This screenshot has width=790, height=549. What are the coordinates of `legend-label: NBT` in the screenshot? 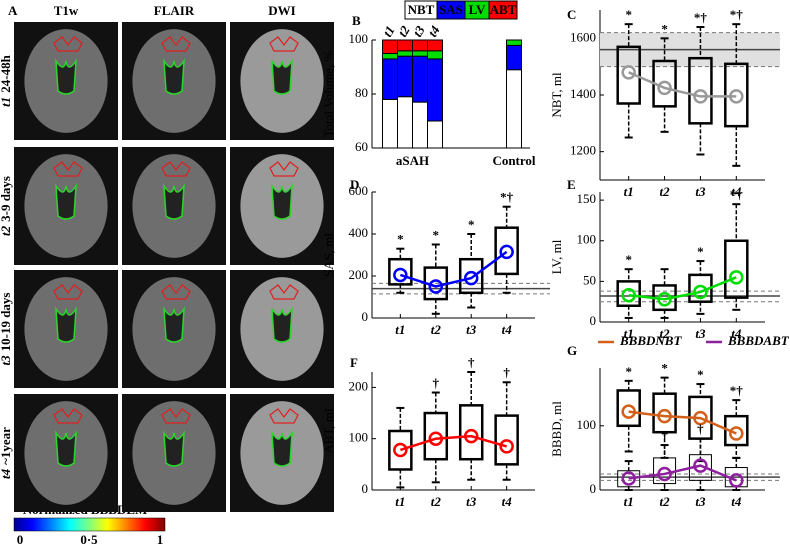 It's located at (421, 9).